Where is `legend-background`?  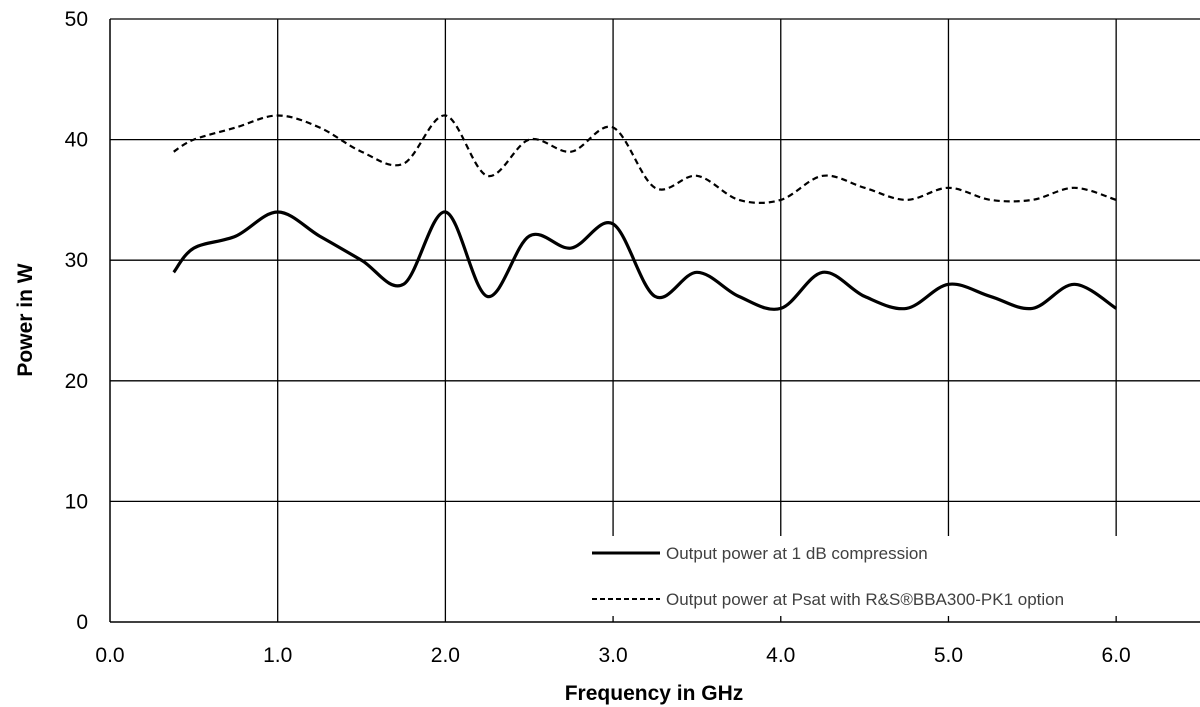 legend-background is located at coordinates (886, 576).